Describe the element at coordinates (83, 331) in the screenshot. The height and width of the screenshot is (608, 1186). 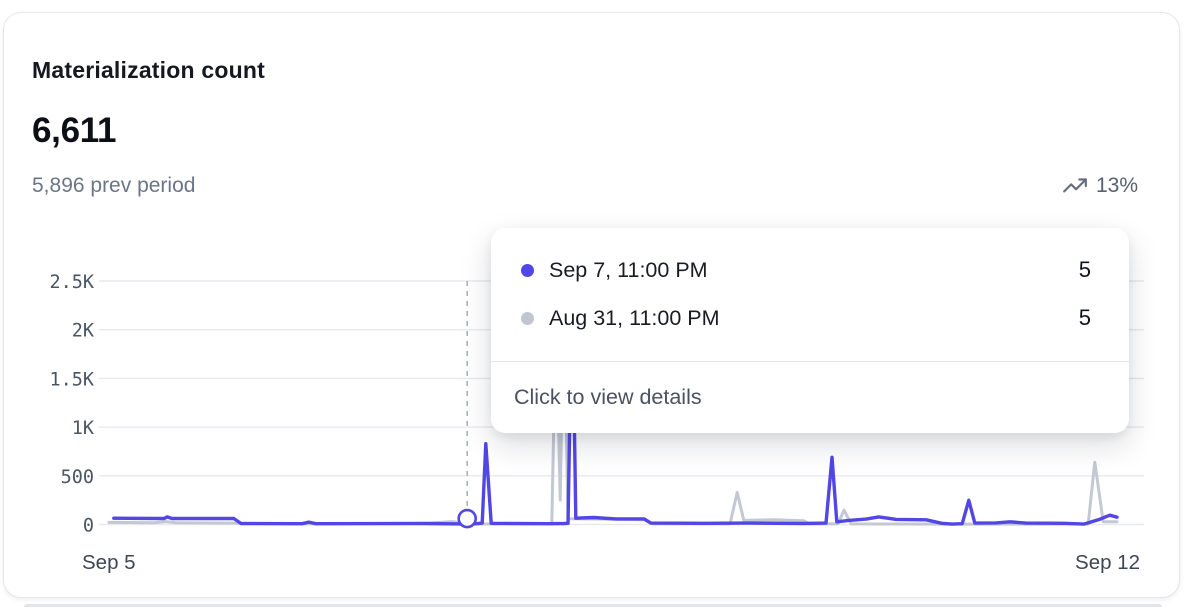
I see `y-tick-2000: 2K` at that location.